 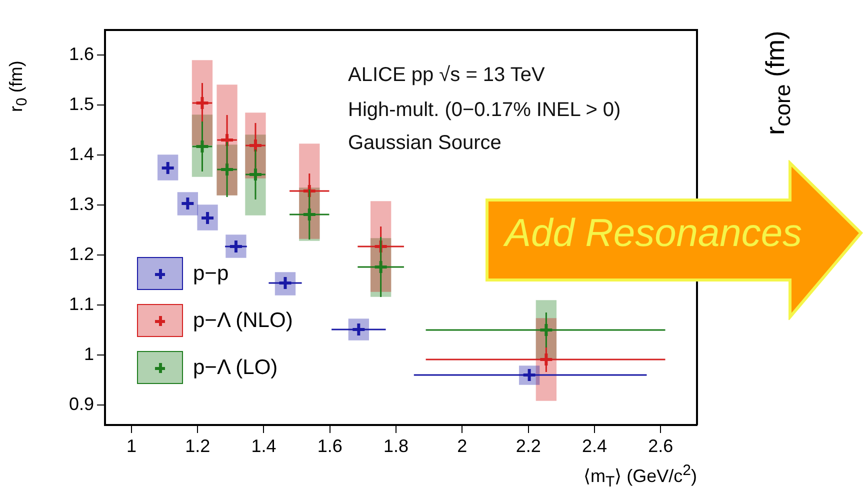 What do you see at coordinates (81, 254) in the screenshot?
I see `y-tick-label: 1.2` at bounding box center [81, 254].